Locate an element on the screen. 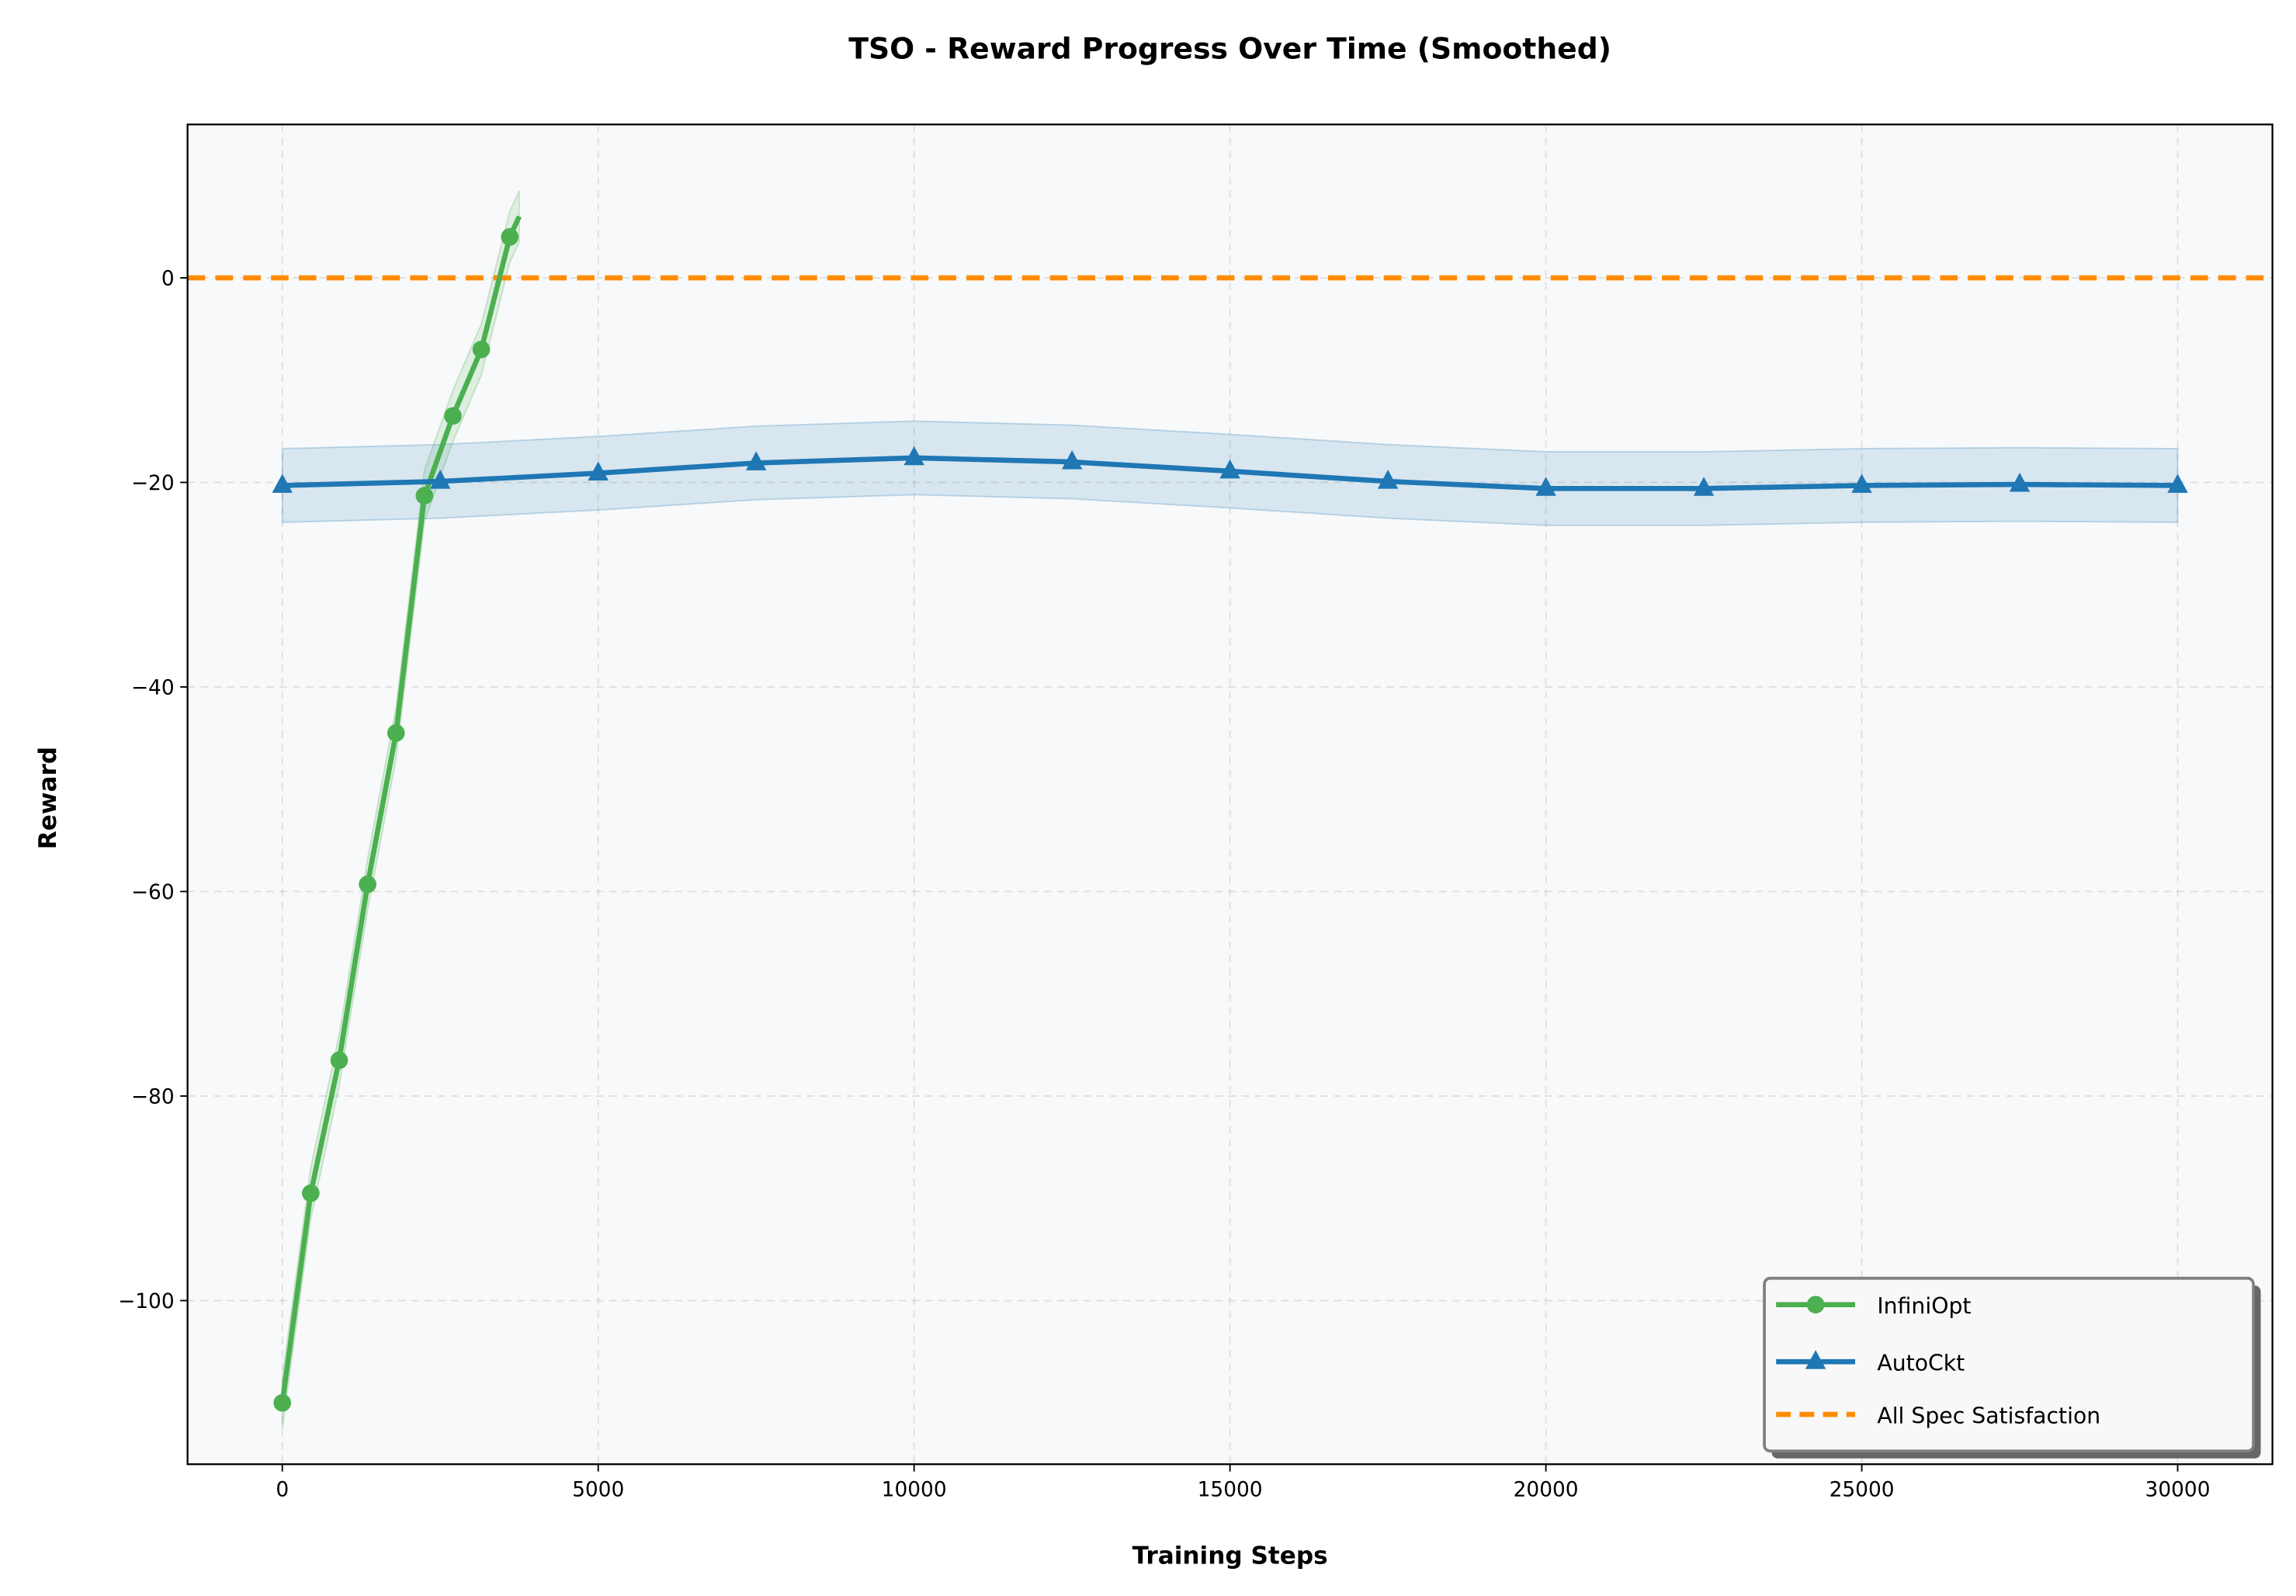  y-tick-label: −60 is located at coordinates (153, 892).